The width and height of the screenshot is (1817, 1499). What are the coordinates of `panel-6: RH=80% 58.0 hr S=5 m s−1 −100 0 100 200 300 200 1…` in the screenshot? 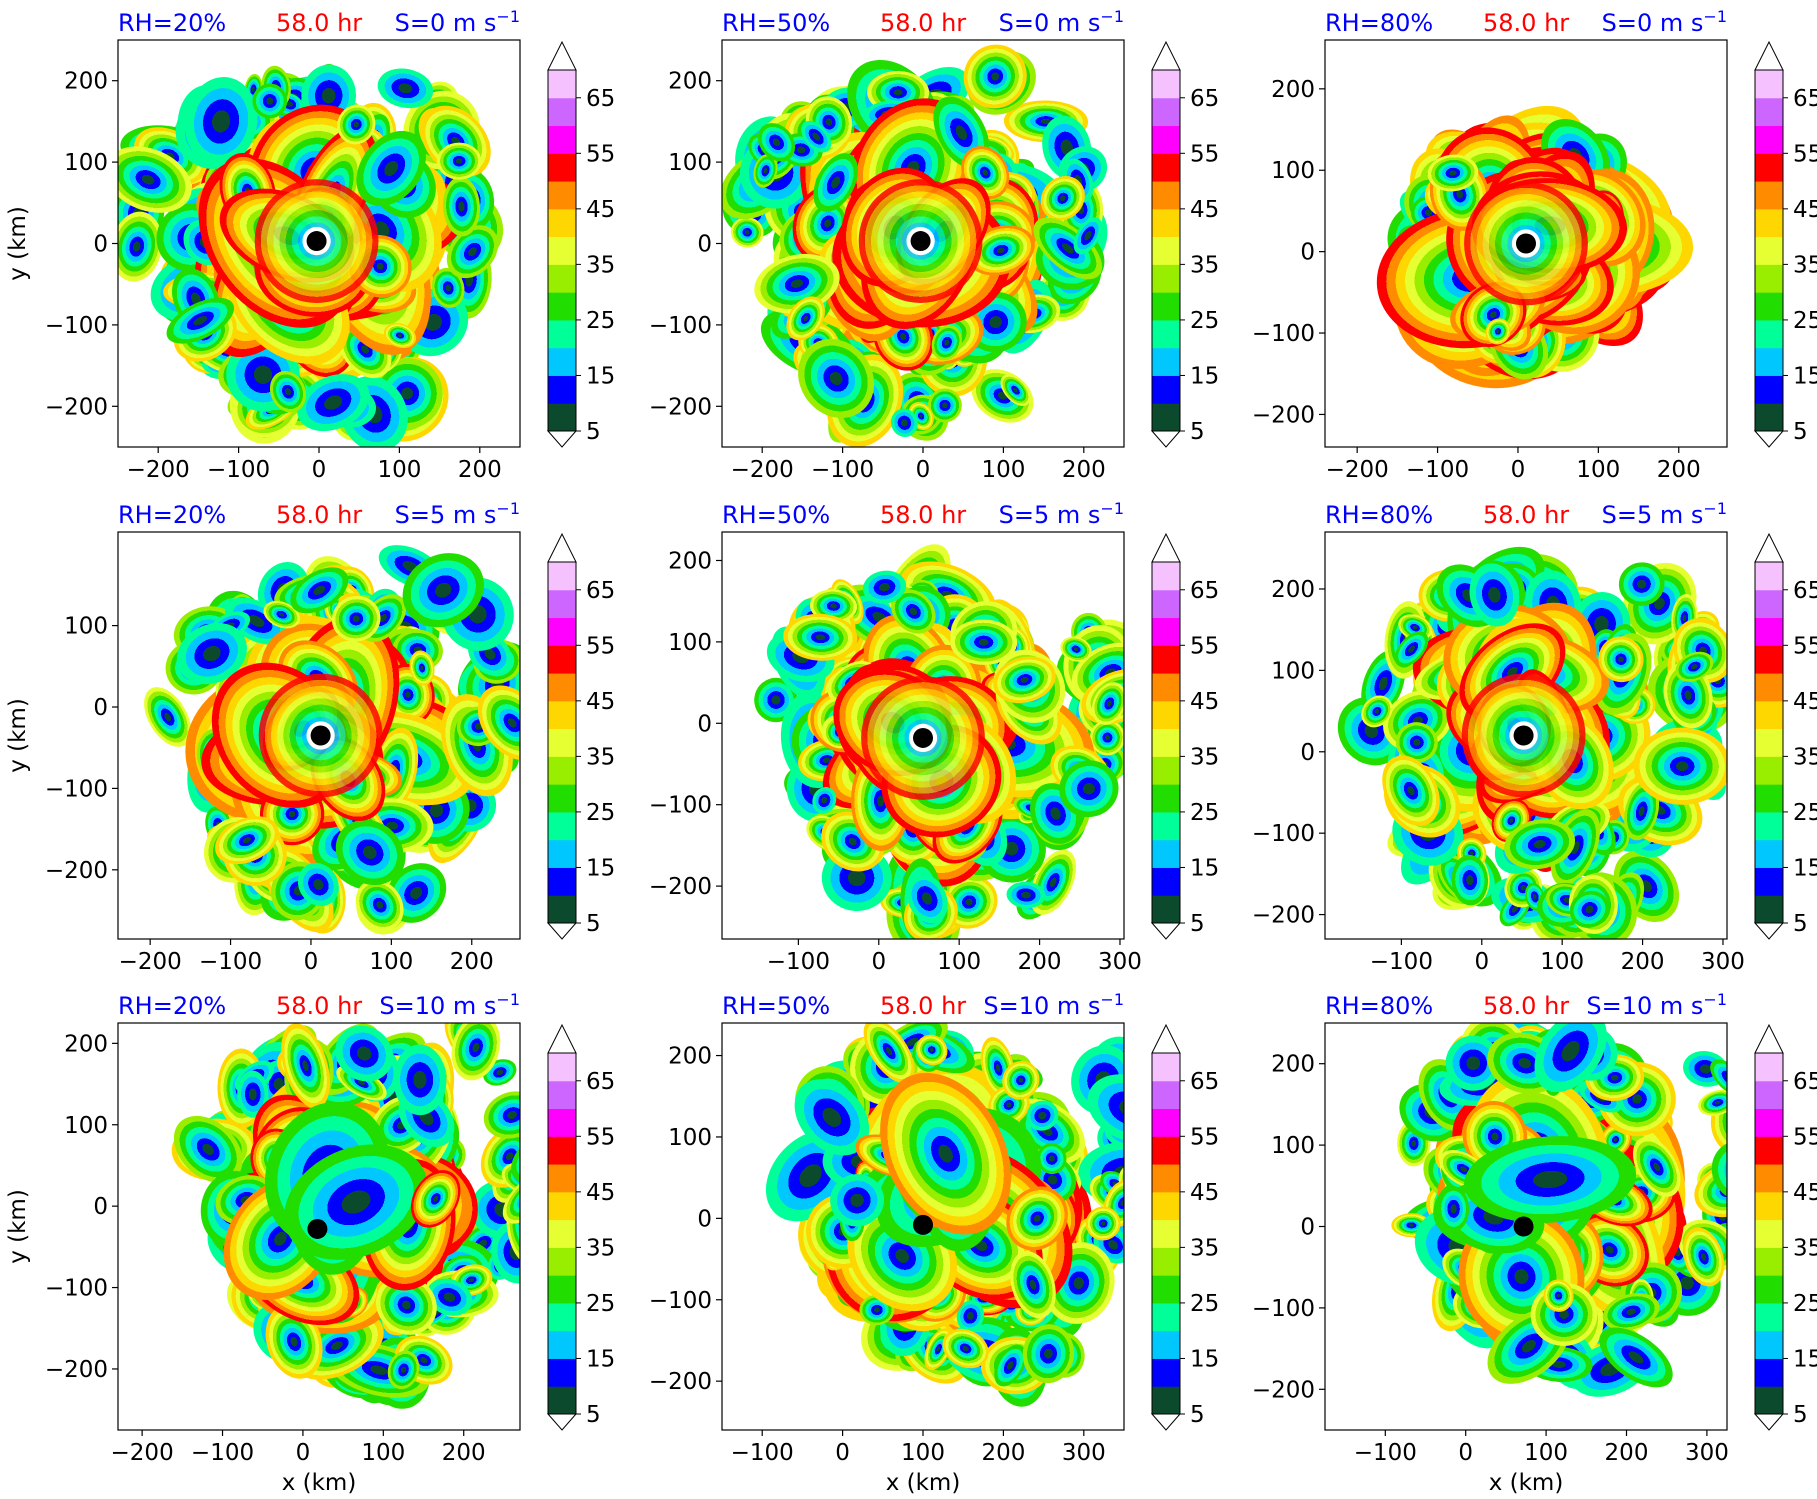 It's located at (1534, 737).